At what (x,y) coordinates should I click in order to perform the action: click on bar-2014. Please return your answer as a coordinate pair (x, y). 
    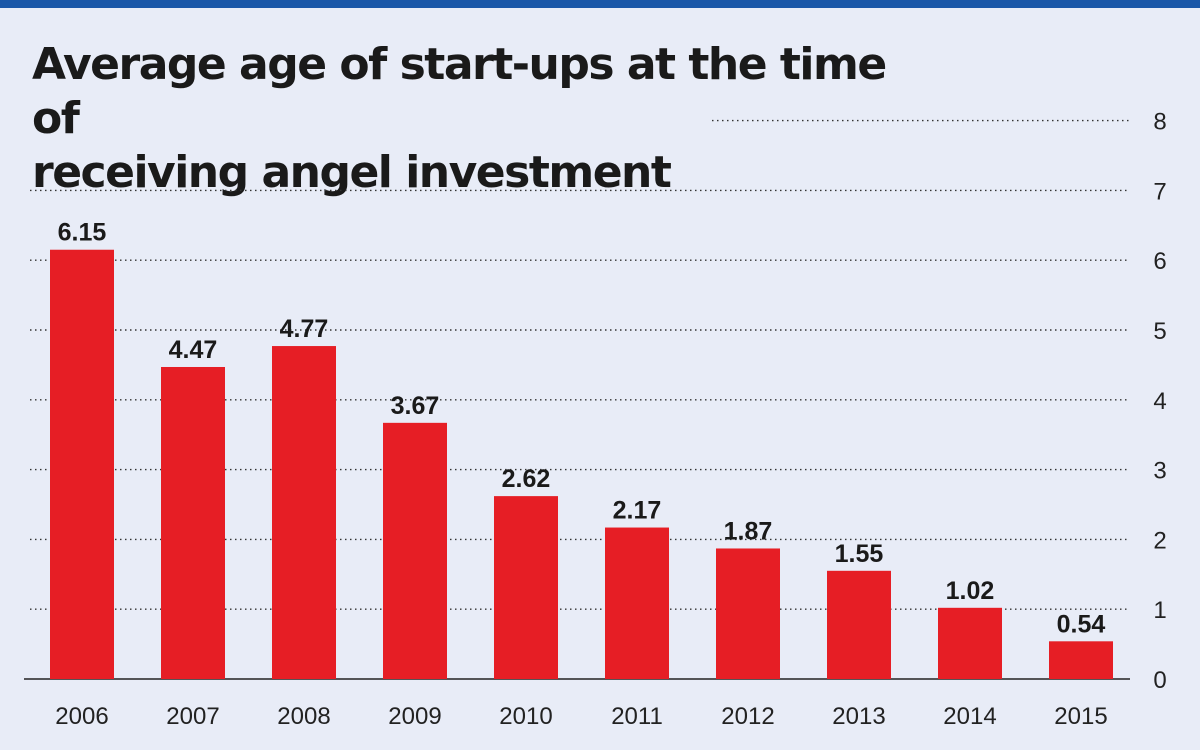
    Looking at the image, I should click on (970, 643).